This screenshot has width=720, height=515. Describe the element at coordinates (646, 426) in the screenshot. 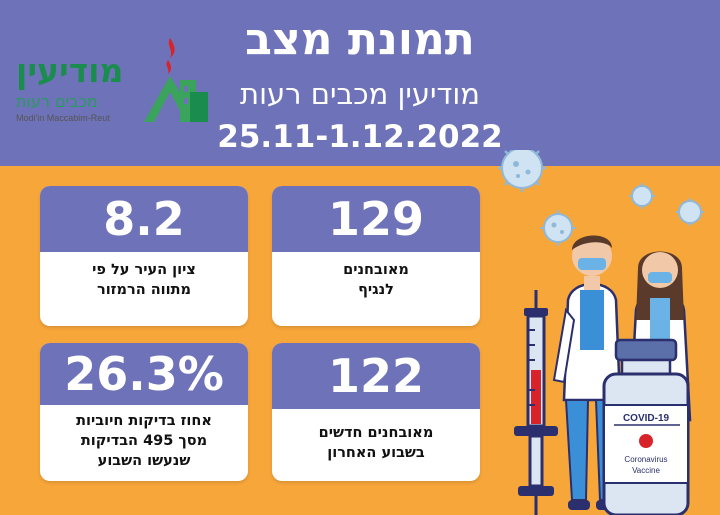

I see `vaccine-vial-icon: COVID-19 Coronavirus Vaccine` at that location.